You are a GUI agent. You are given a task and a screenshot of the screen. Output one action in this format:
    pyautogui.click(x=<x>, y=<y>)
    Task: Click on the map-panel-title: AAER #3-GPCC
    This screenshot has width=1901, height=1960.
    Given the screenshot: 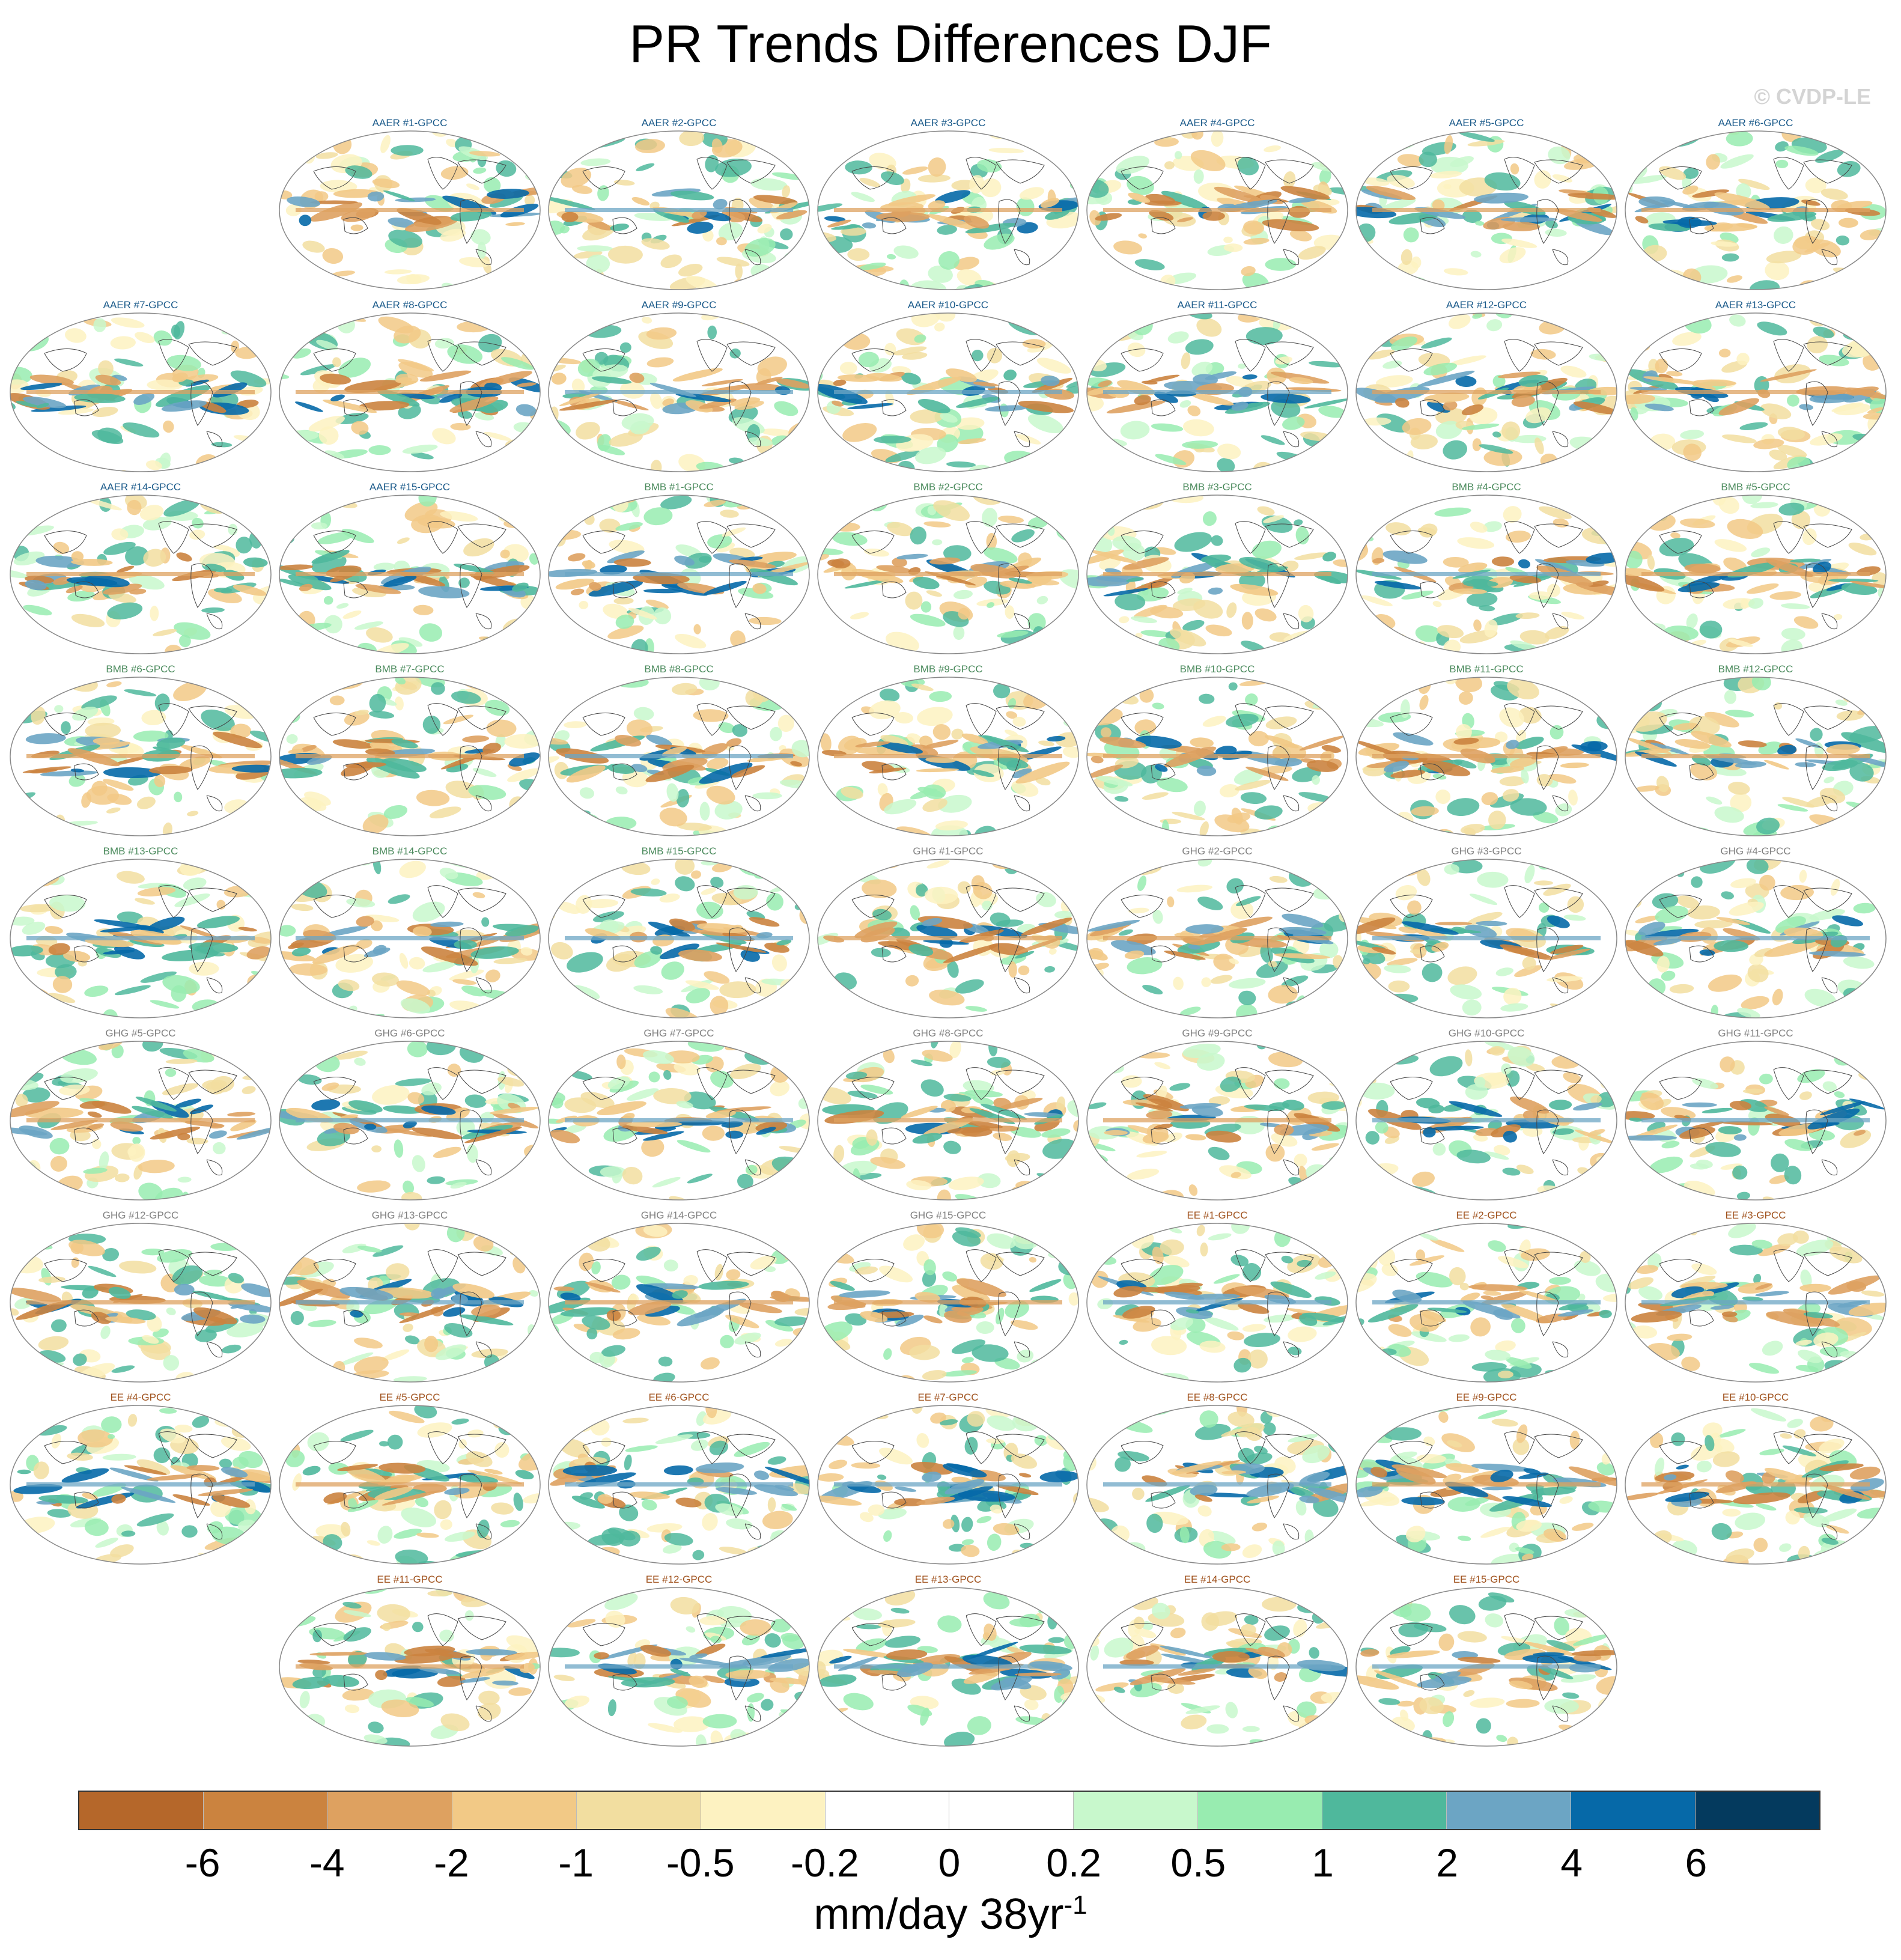 What is the action you would take?
    pyautogui.click(x=948, y=123)
    